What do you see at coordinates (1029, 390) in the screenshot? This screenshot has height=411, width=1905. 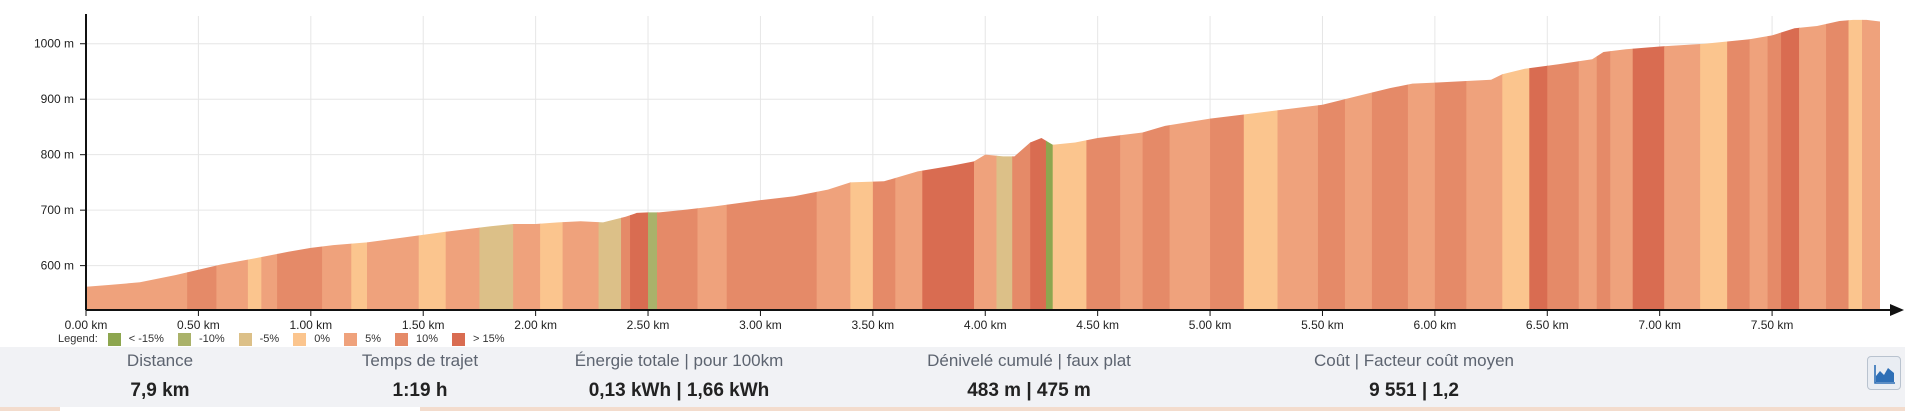 I see `stat-value: 483 m | 475 m` at bounding box center [1029, 390].